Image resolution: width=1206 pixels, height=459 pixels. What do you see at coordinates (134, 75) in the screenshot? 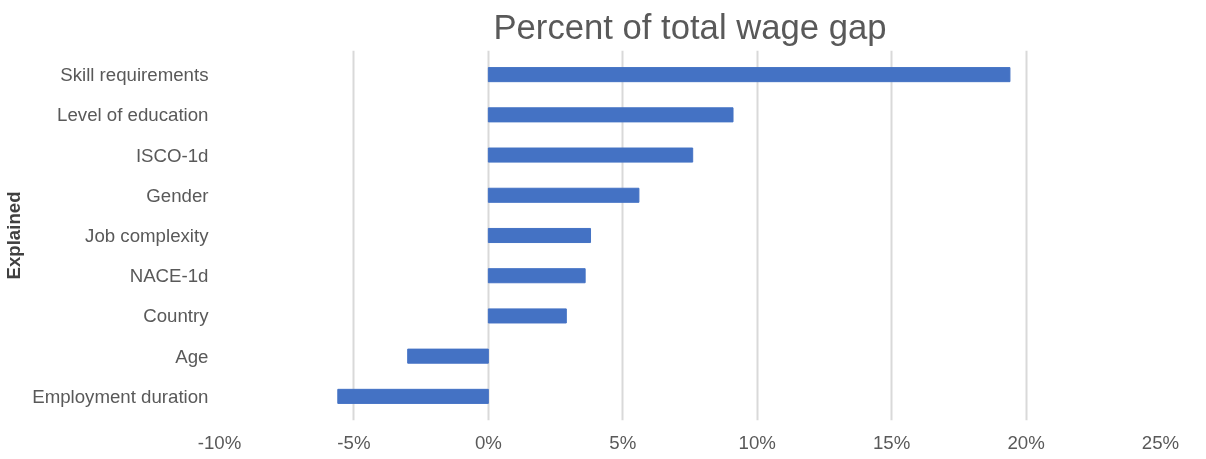
I see `y-tick-label: Skill requirements` at bounding box center [134, 75].